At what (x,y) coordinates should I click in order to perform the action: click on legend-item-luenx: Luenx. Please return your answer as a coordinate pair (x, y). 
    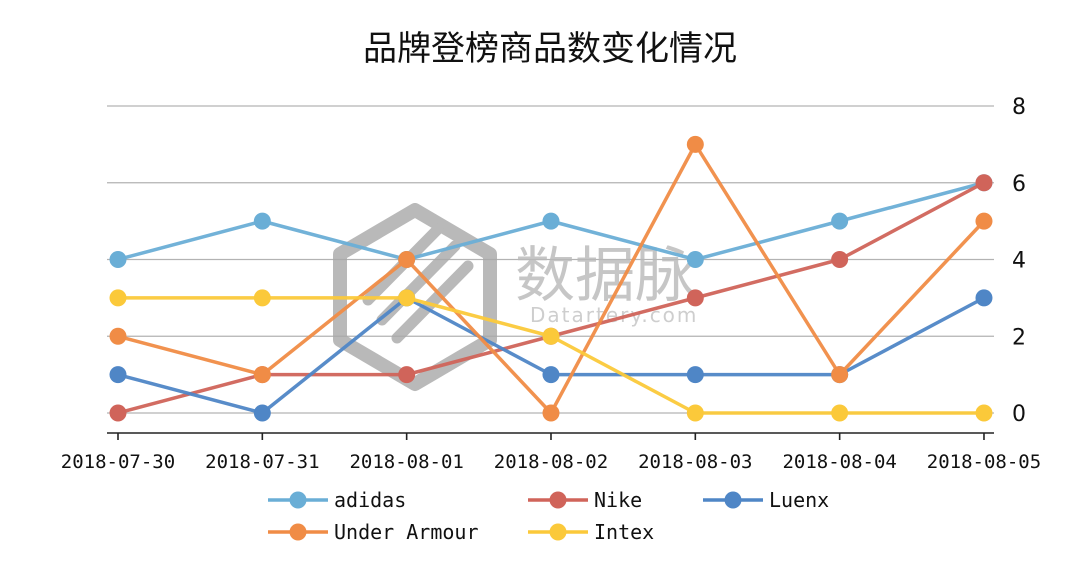
    Looking at the image, I should click on (766, 500).